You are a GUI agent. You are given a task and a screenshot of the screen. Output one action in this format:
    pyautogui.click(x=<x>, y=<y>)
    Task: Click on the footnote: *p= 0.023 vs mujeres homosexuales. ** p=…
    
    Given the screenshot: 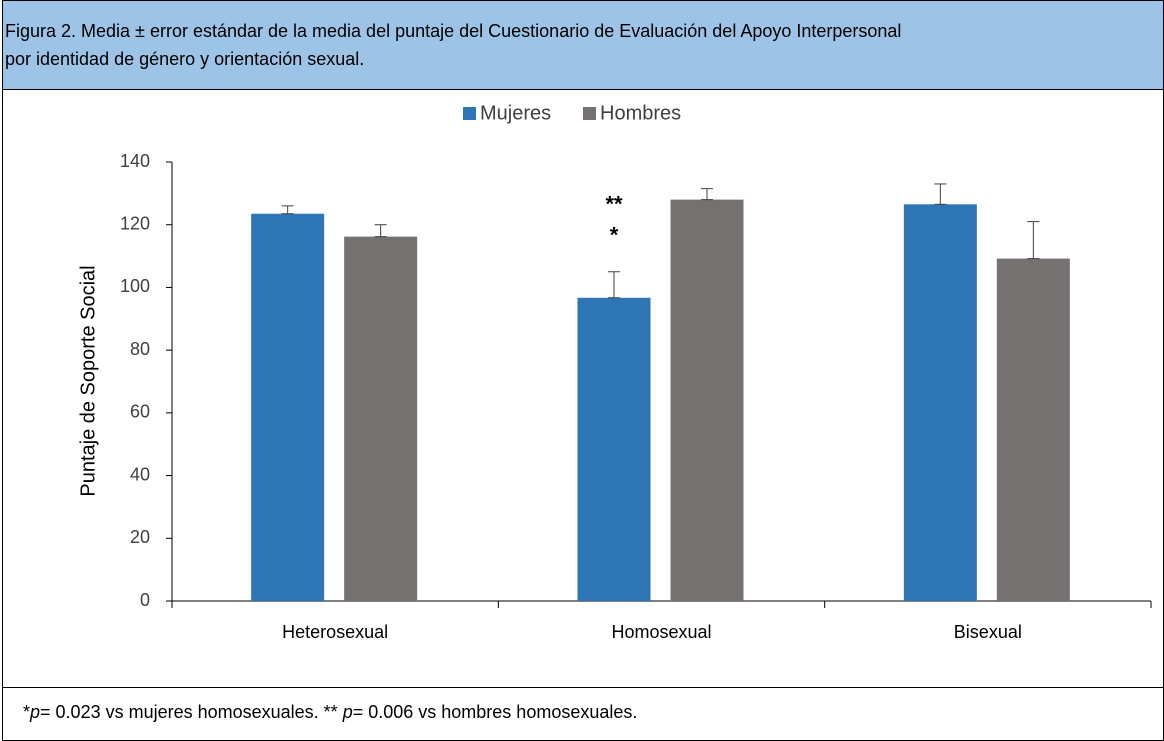 What is the action you would take?
    pyautogui.click(x=583, y=713)
    